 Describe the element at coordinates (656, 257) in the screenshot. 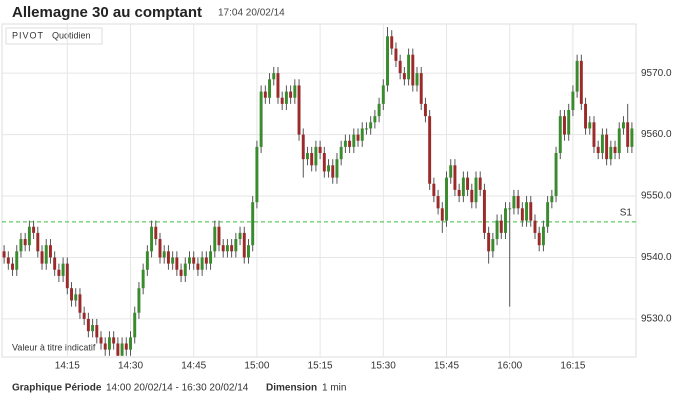

I see `y-tick-label: 9540.0` at that location.